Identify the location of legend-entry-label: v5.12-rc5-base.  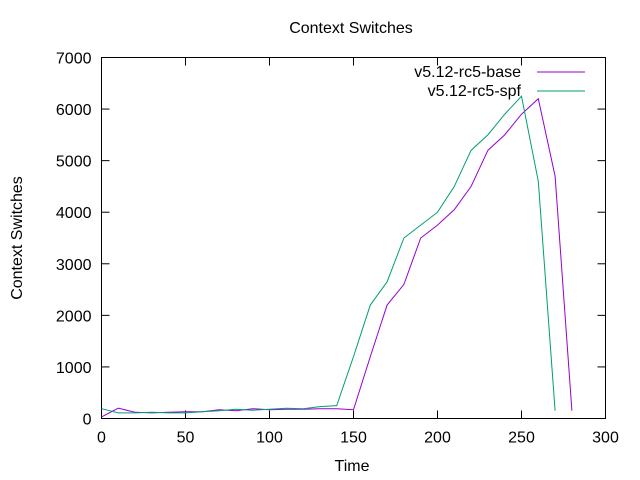
(467, 72).